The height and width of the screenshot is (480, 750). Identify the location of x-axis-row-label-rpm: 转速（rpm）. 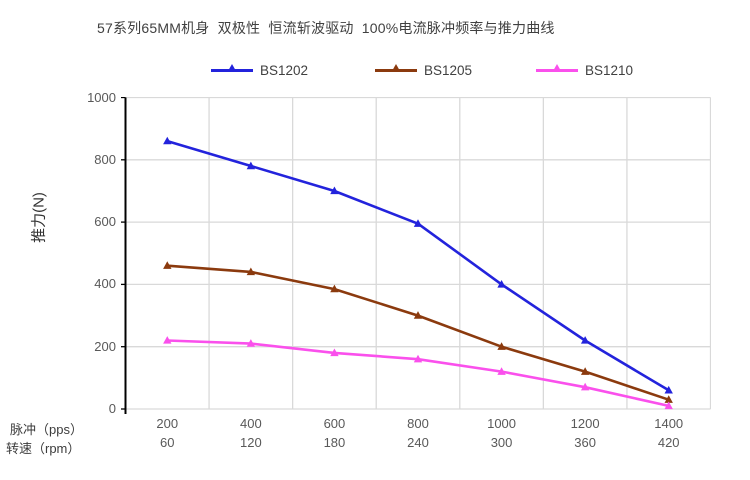
(43, 448).